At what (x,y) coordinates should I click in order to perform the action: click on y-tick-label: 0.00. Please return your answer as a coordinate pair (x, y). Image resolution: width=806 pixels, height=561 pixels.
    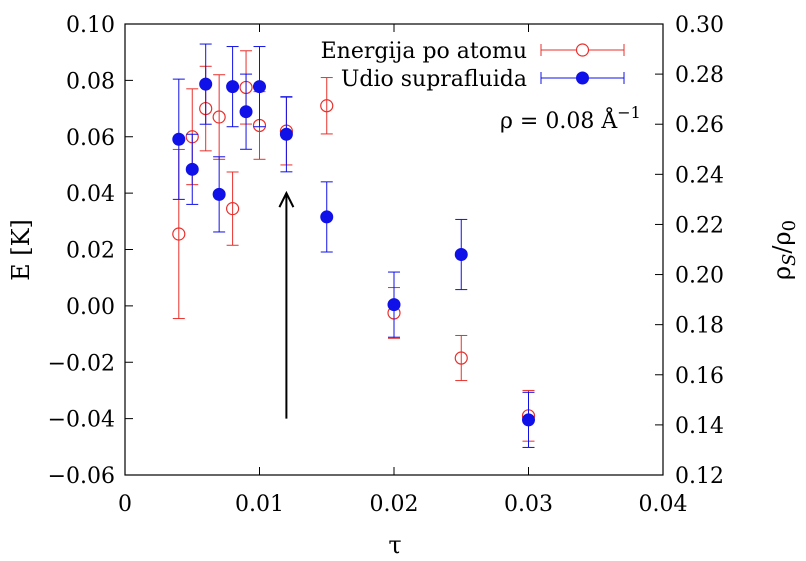
    Looking at the image, I should click on (90, 307).